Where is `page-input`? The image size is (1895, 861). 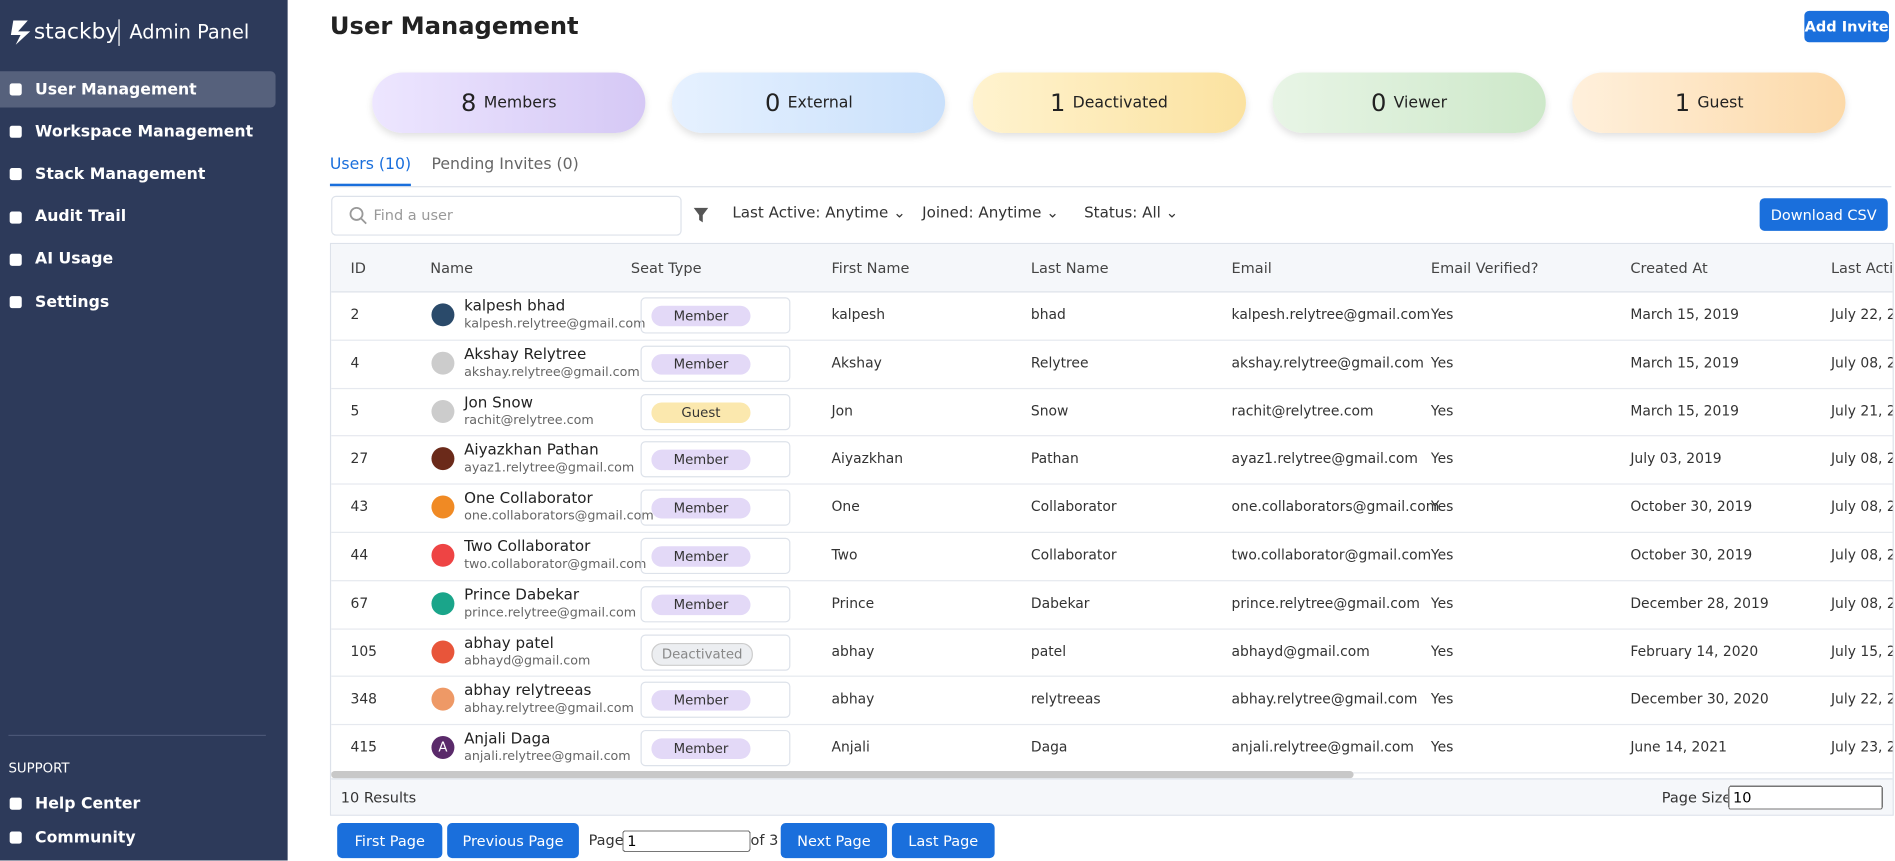
page-input is located at coordinates (686, 841).